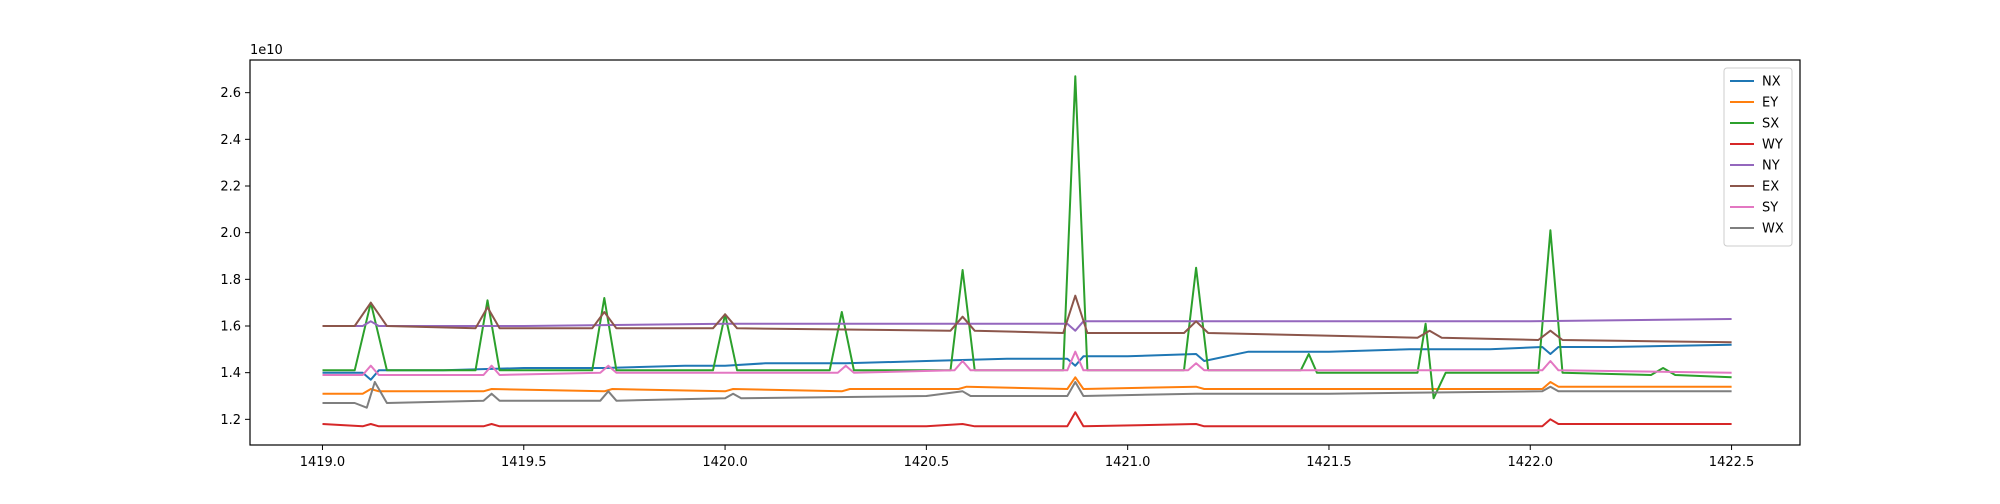  I want to click on legend-label-ex: EX, so click(1770, 187).